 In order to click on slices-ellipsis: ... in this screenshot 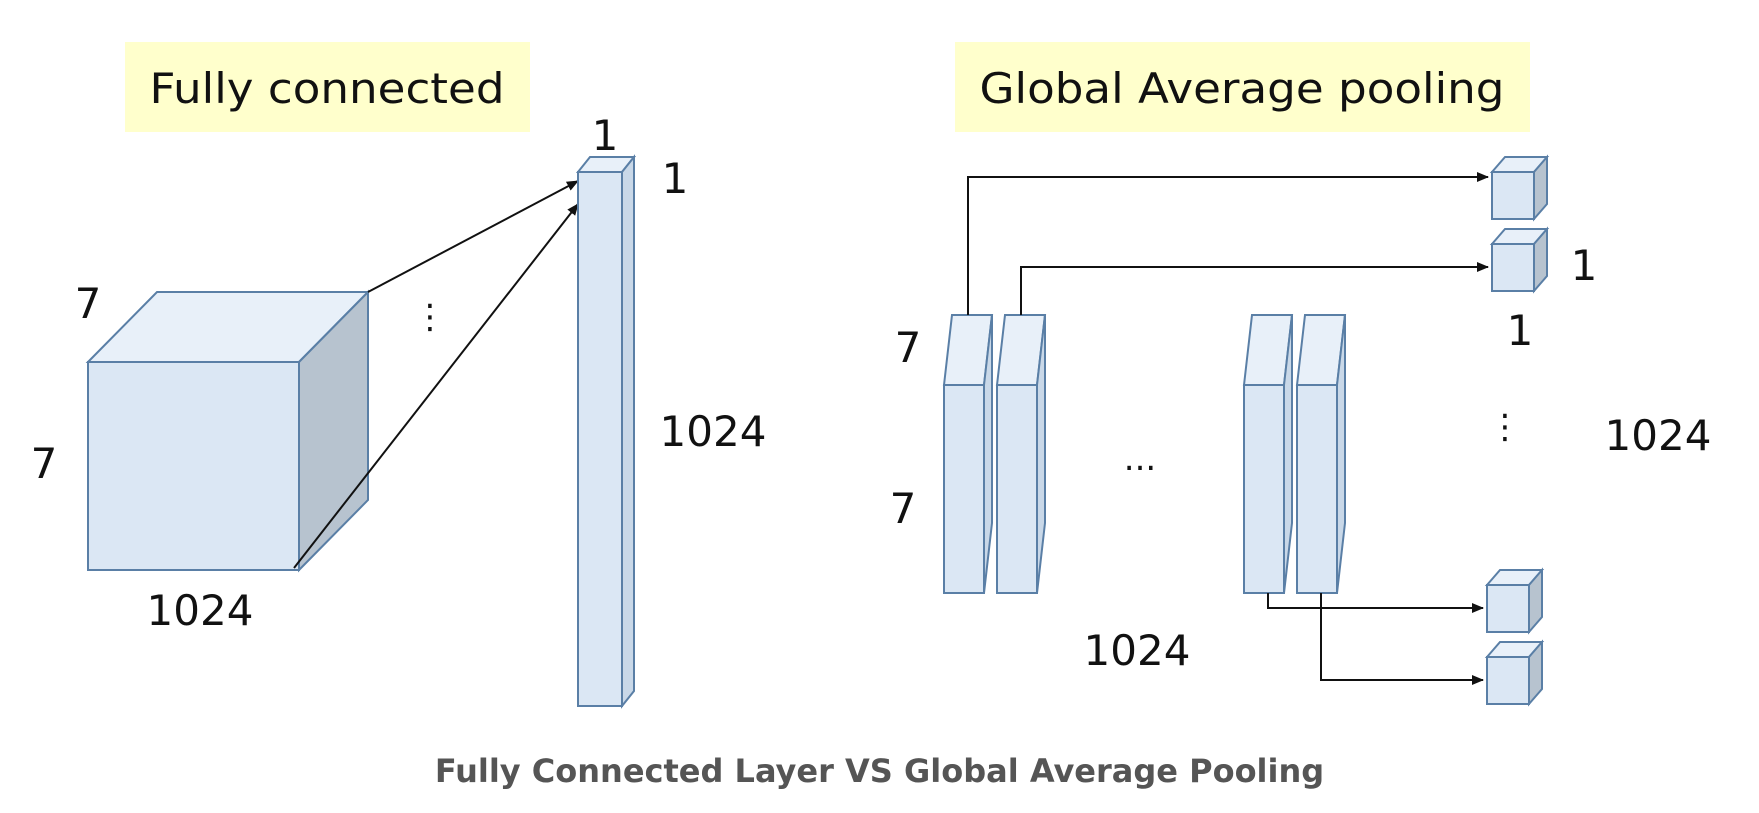, I will do `click(1140, 459)`.